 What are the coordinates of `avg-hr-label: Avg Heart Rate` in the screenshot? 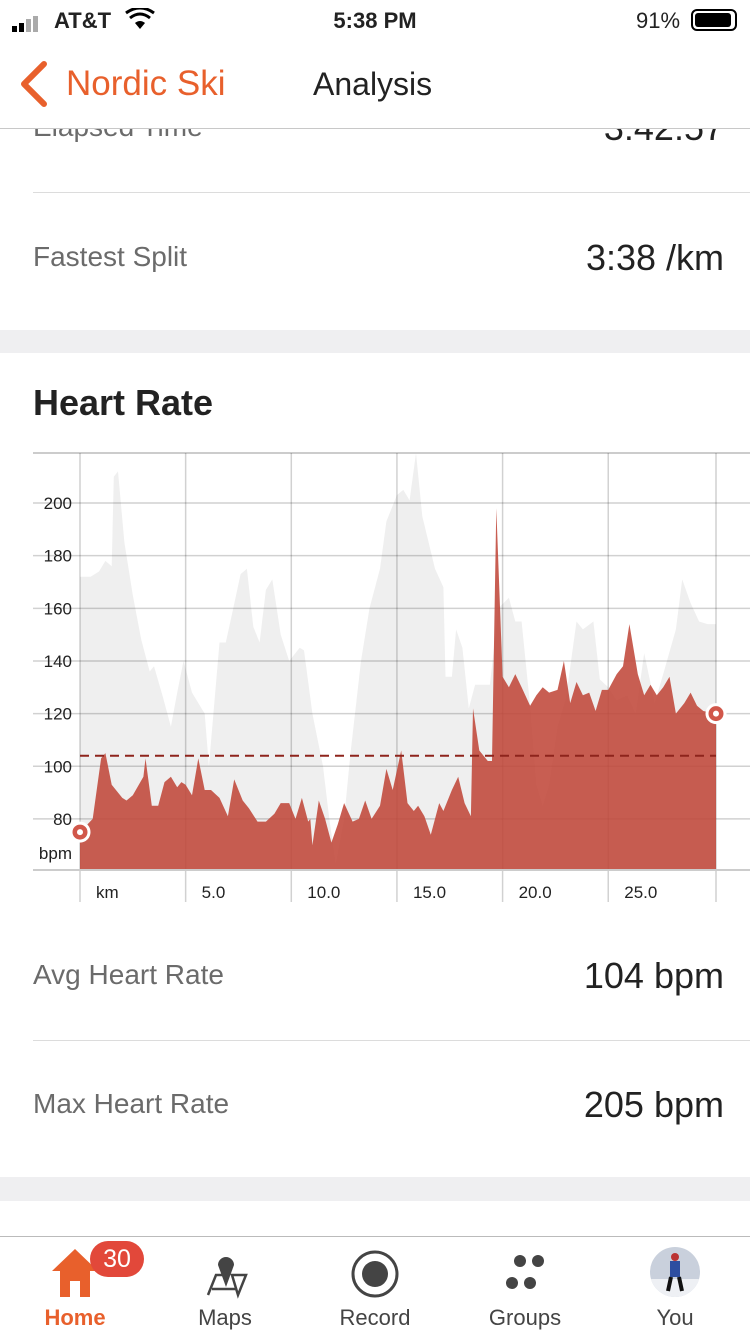 It's located at (128, 974).